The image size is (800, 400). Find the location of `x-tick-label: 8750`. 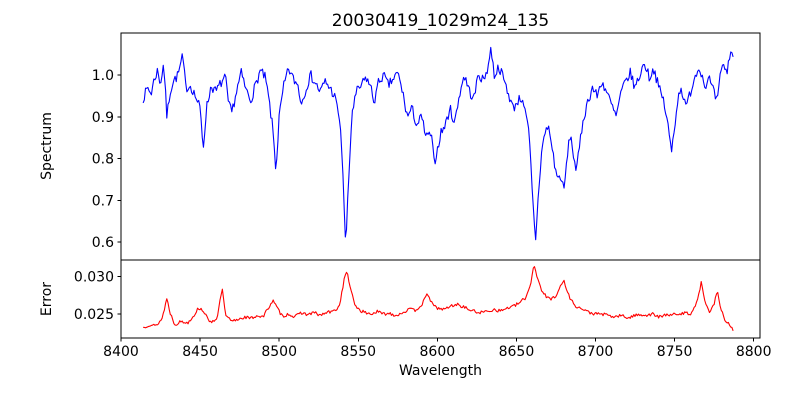

x-tick-label: 8750 is located at coordinates (675, 352).